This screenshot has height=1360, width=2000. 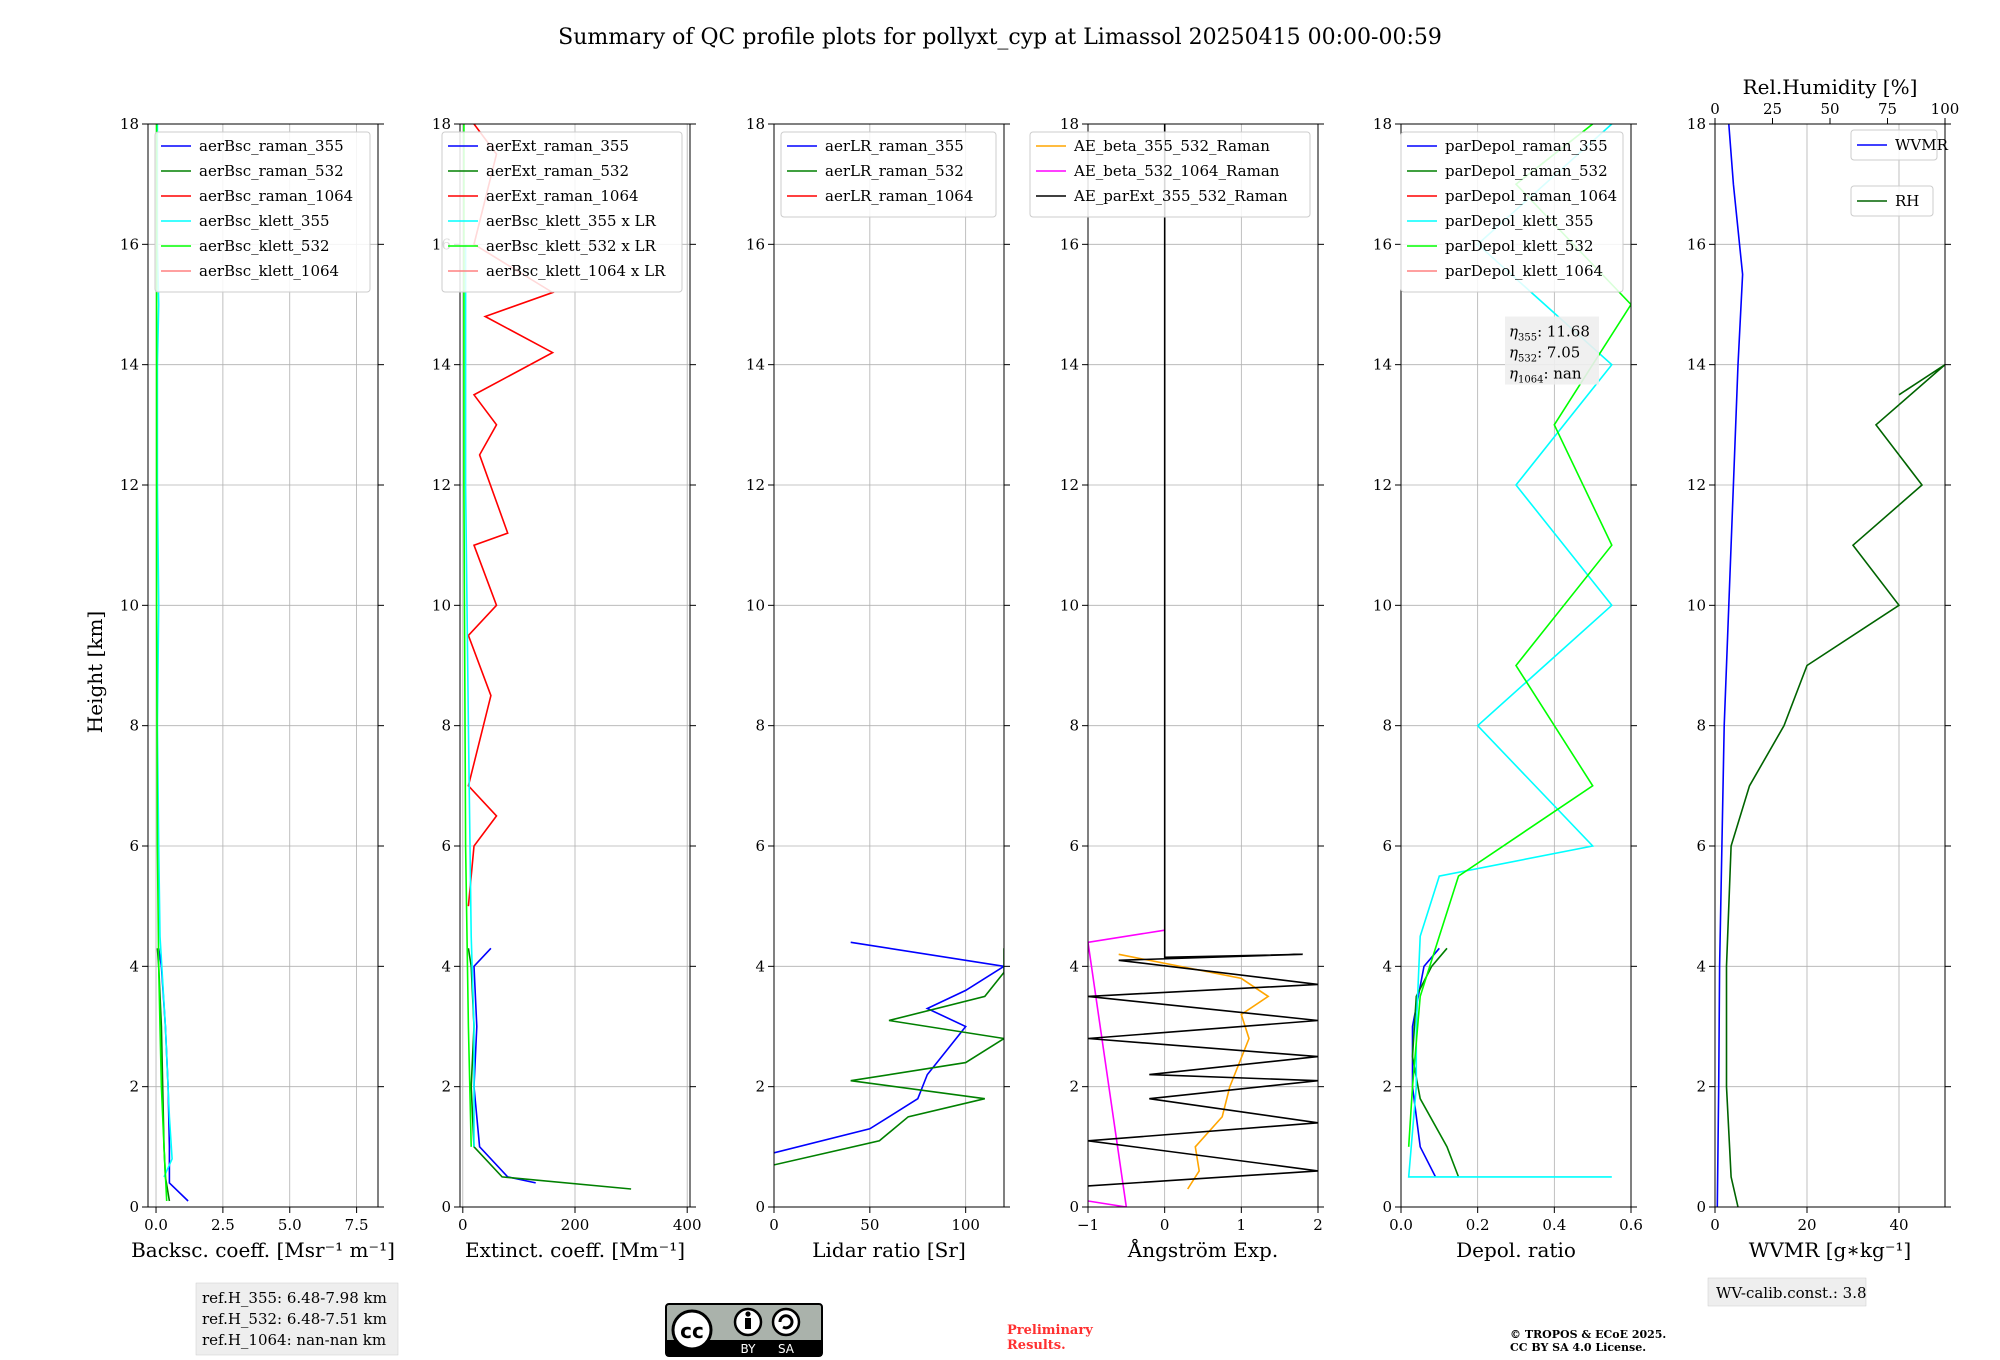 What do you see at coordinates (889, 1250) in the screenshot?
I see `x-axis-label: Lidar ratio [Sr]` at bounding box center [889, 1250].